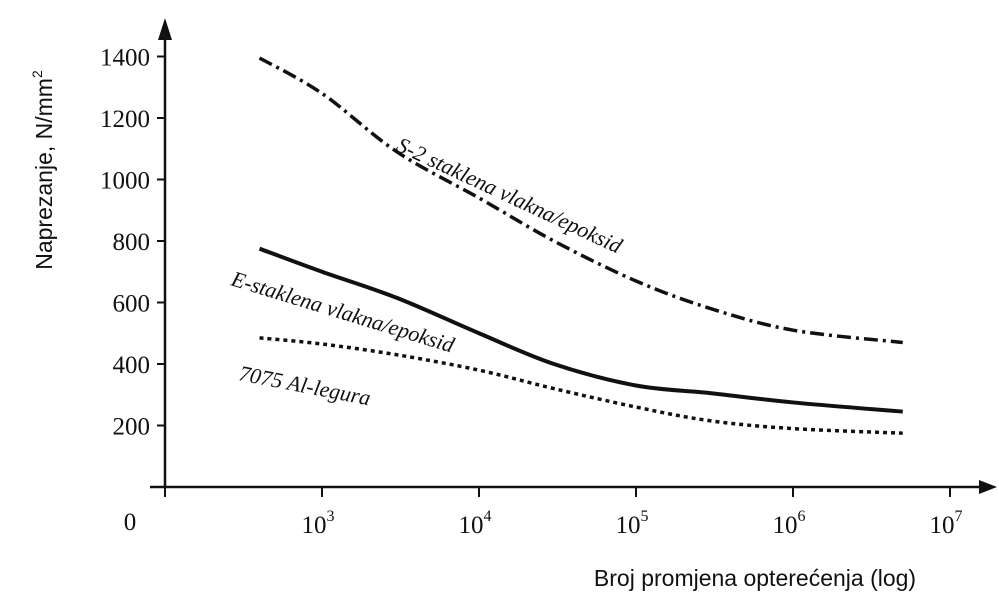  What do you see at coordinates (632, 523) in the screenshot?
I see `x-tick-label: 10⁵` at bounding box center [632, 523].